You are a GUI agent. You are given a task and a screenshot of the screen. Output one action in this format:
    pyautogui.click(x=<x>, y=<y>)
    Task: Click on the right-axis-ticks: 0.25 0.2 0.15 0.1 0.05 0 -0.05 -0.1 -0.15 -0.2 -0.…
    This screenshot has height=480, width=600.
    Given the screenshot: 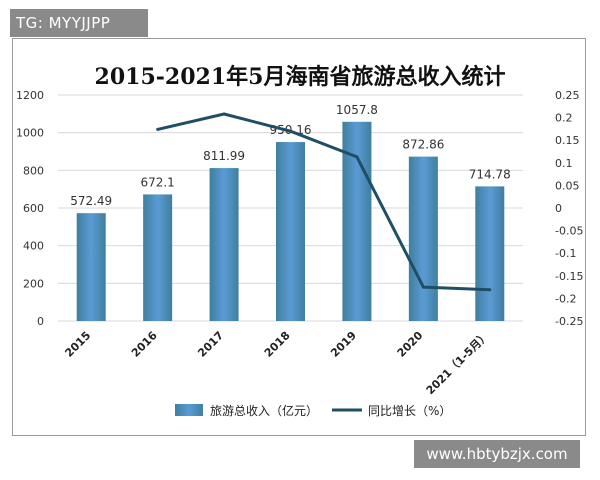 What is the action you would take?
    pyautogui.click(x=569, y=208)
    